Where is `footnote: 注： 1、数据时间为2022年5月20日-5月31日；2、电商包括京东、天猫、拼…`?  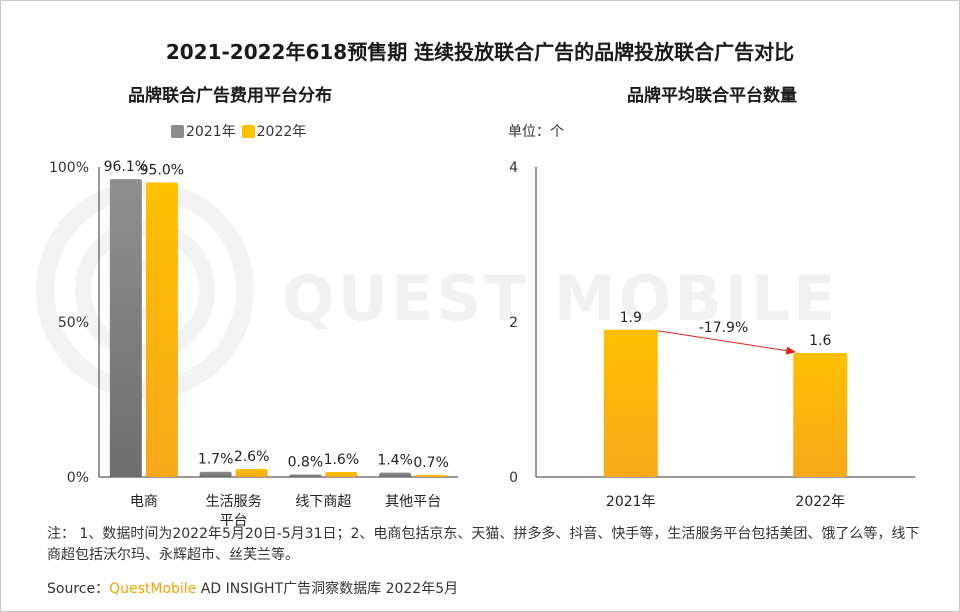
footnote: 注： 1、数据时间为2022年5月20日-5月31日；2、电商包括京东、天猫、拼… is located at coordinates (483, 544).